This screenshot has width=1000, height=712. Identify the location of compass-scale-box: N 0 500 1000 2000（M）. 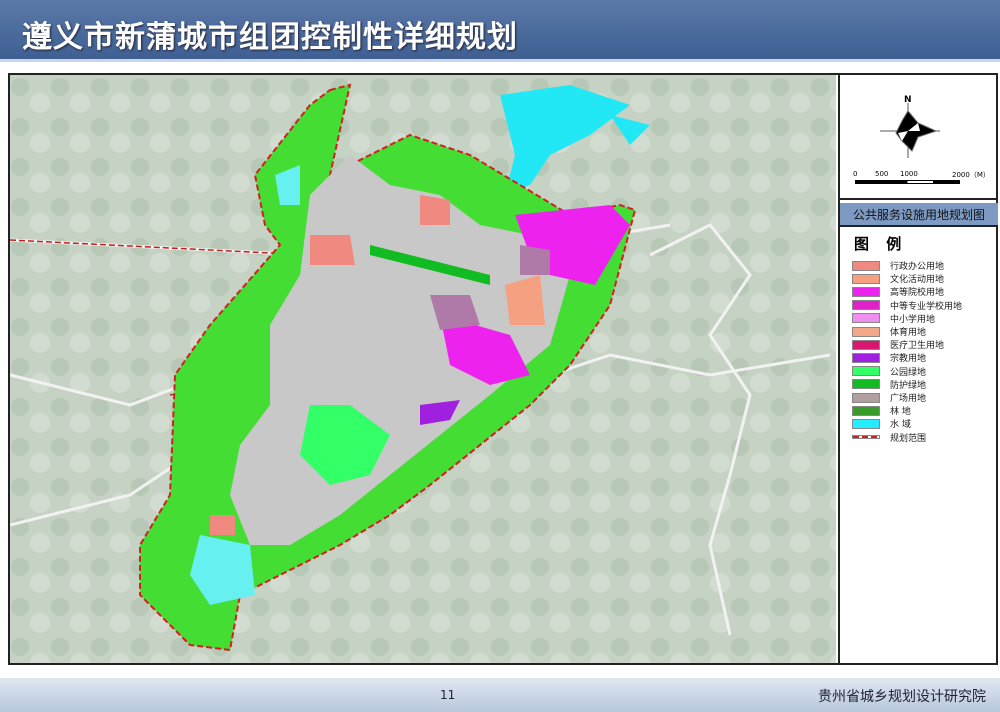
(919, 137).